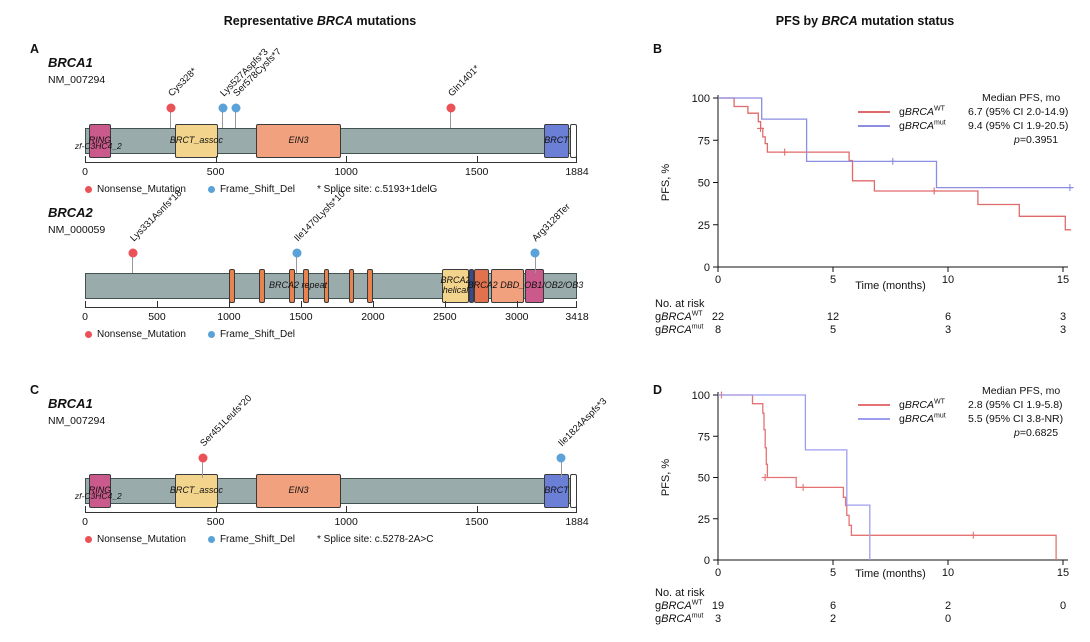 The width and height of the screenshot is (1090, 642). What do you see at coordinates (948, 606) in the screenshot?
I see `risk-count: 2` at bounding box center [948, 606].